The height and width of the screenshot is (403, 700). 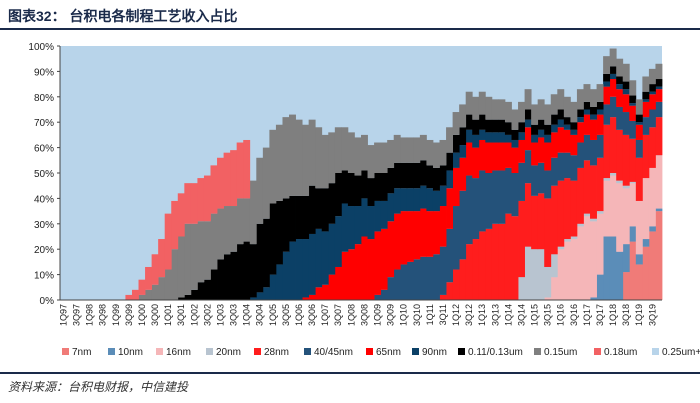 What do you see at coordinates (44, 250) in the screenshot?
I see `y-tick-label: 20%` at bounding box center [44, 250].